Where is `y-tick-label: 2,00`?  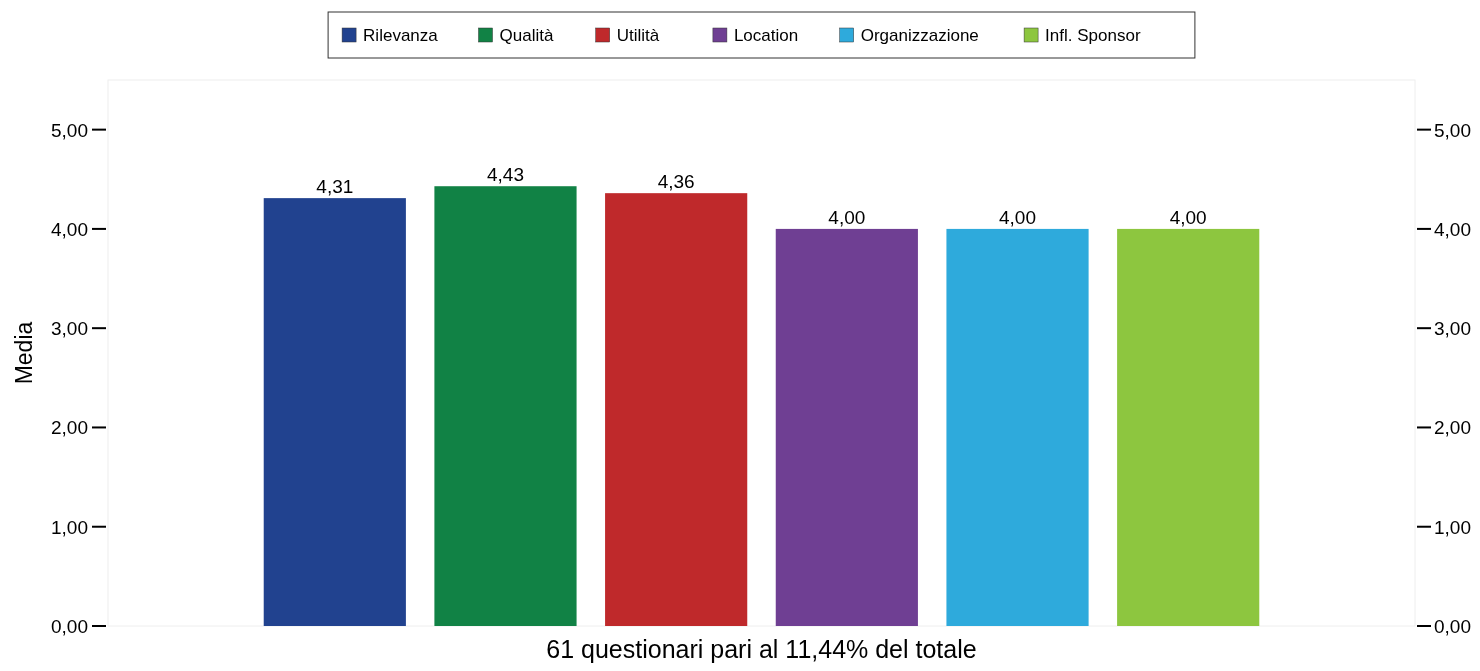
y-tick-label: 2,00 is located at coordinates (69, 428).